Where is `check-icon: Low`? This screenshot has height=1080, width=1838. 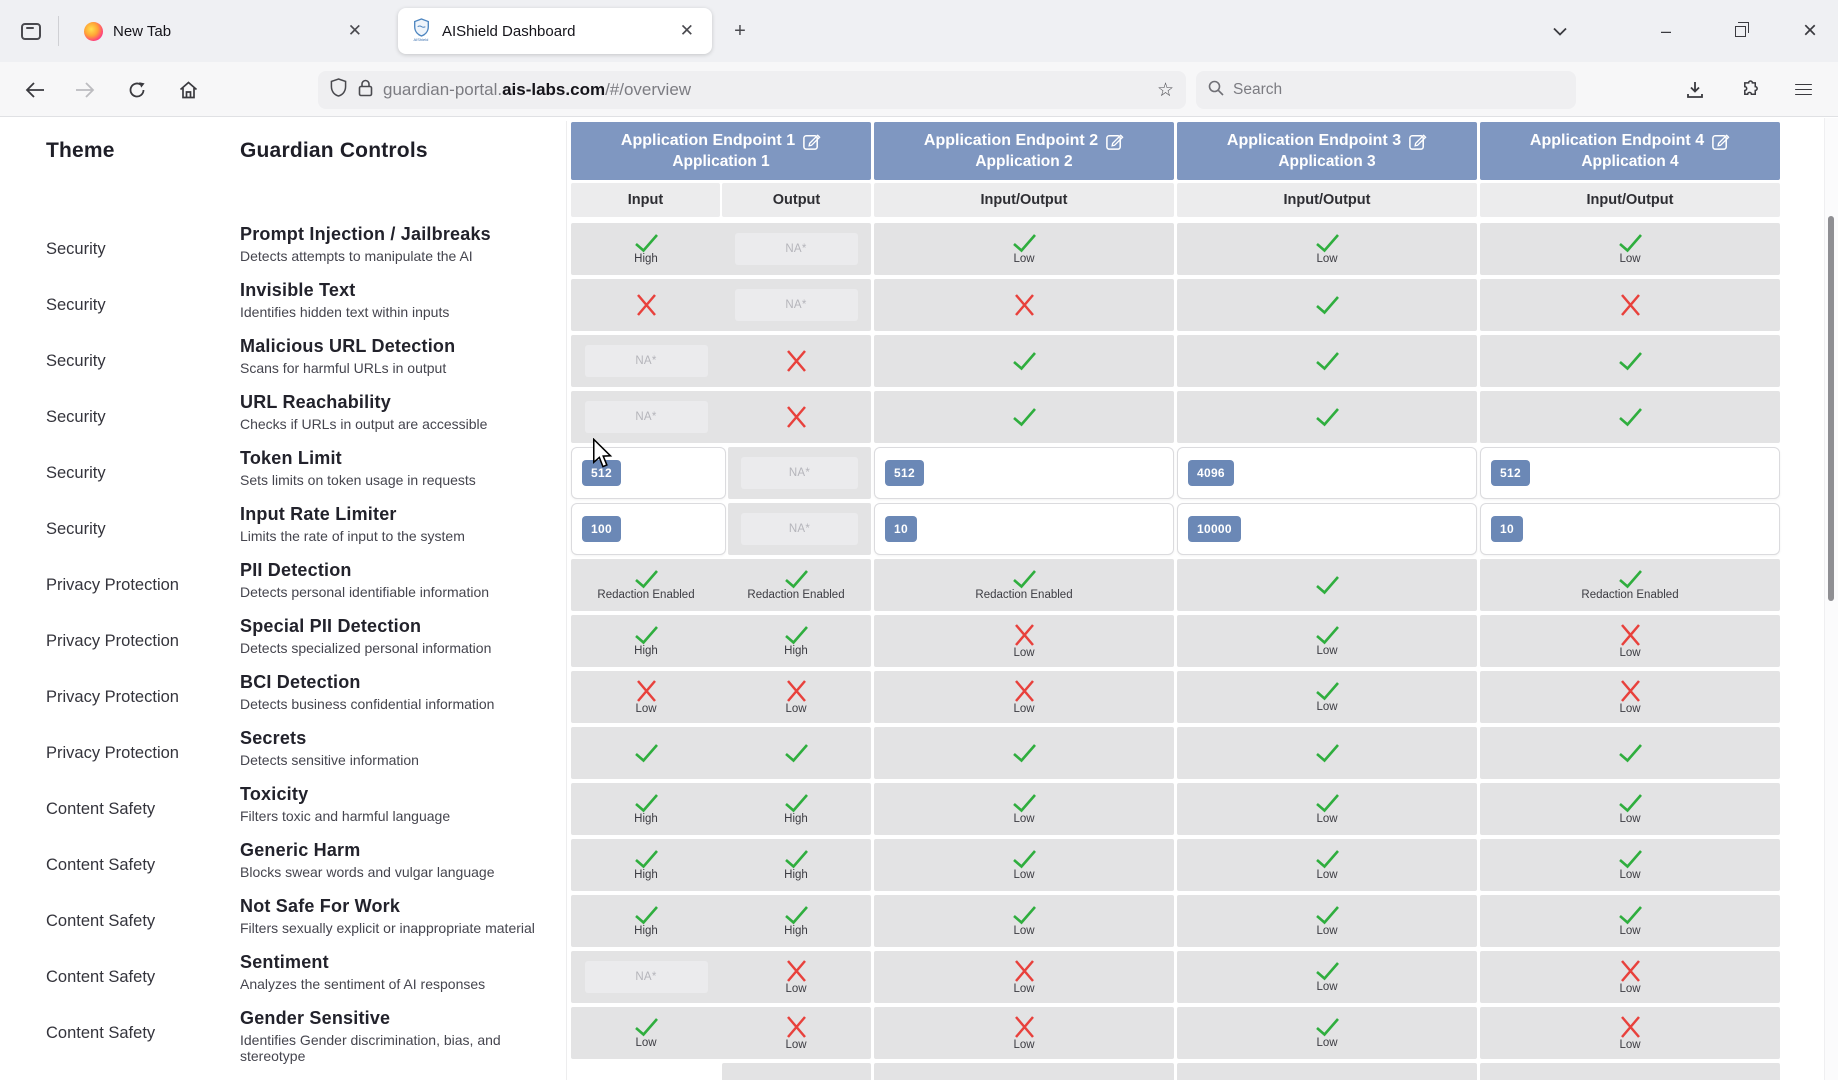
check-icon: Low is located at coordinates (646, 1033).